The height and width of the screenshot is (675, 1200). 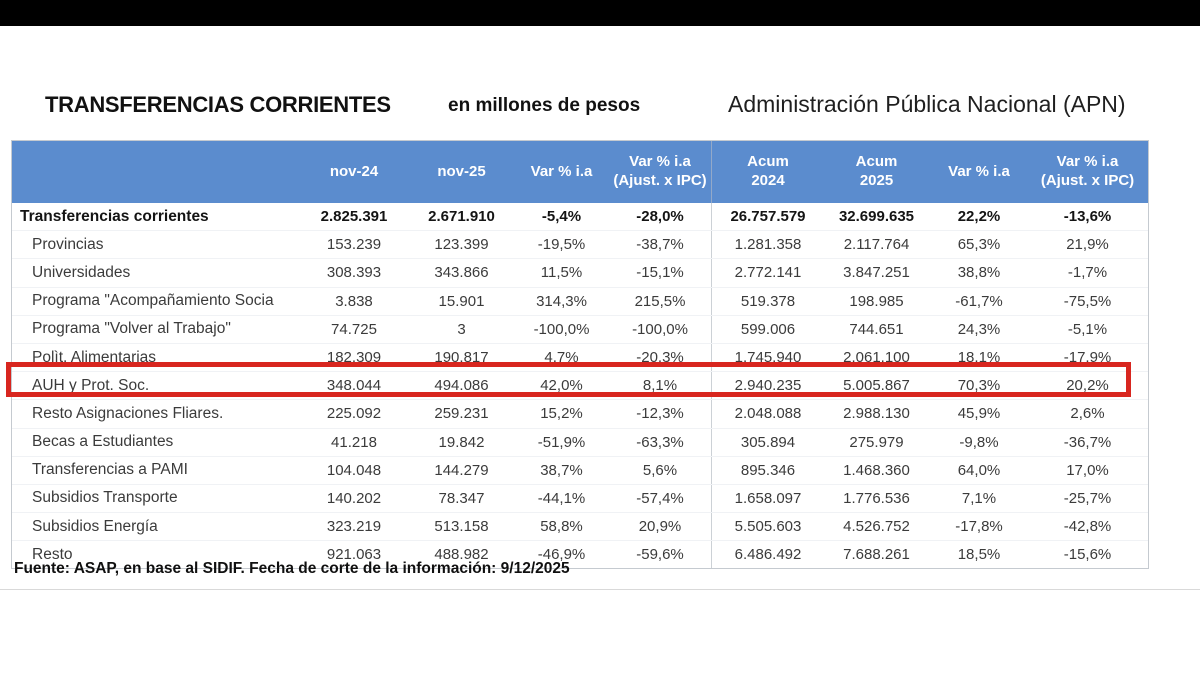 I want to click on cell-value: 7,1%, so click(x=979, y=498).